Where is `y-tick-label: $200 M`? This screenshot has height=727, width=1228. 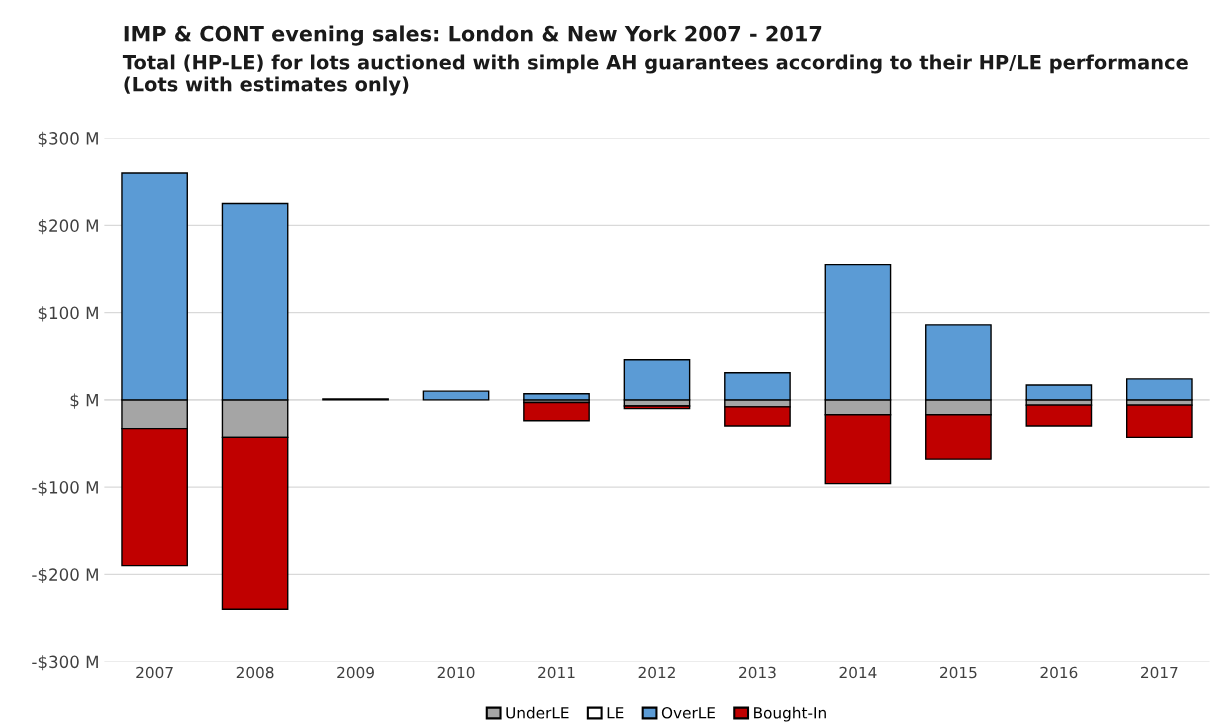 y-tick-label: $200 M is located at coordinates (68, 227).